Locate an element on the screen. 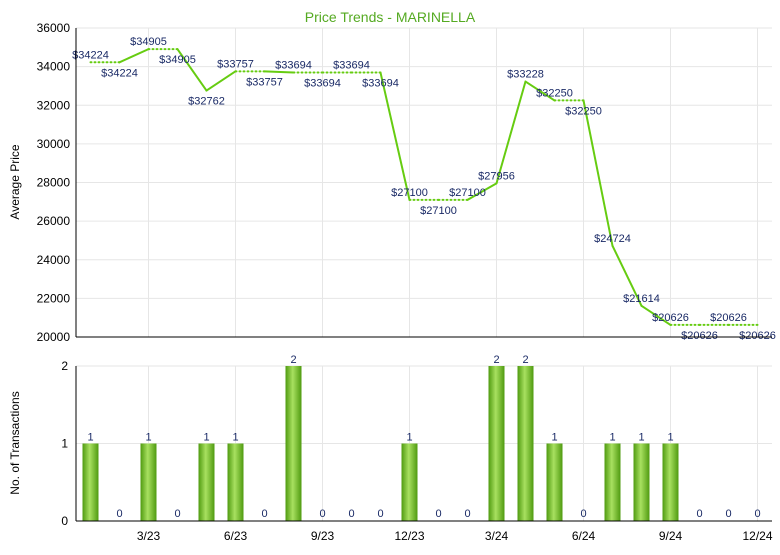  transactions-tick-label: 0 is located at coordinates (64, 521).